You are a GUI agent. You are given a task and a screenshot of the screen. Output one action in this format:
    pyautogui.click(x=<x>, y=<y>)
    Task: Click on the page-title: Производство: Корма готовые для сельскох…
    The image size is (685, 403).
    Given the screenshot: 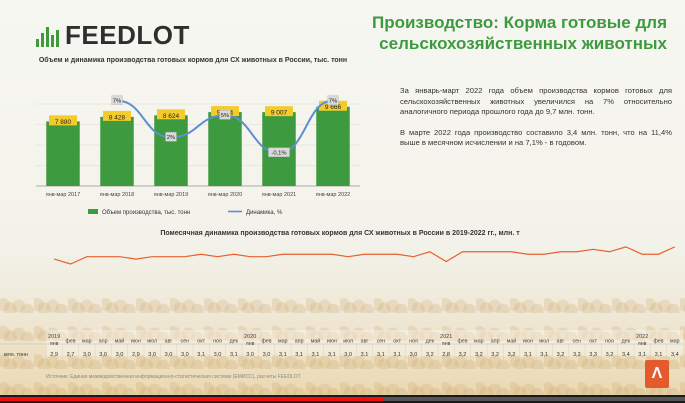 What is the action you would take?
    pyautogui.click(x=519, y=33)
    